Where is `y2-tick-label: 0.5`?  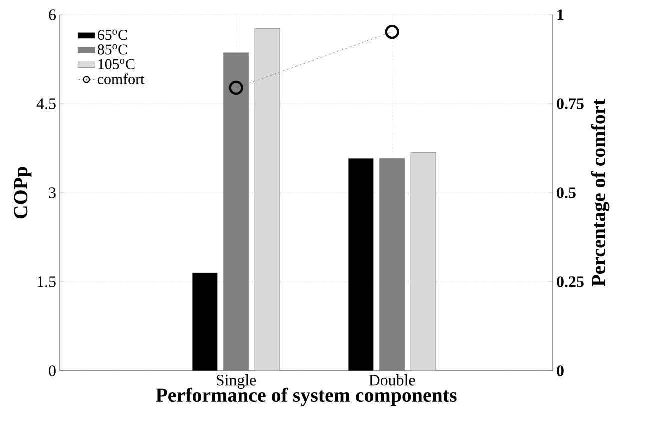 y2-tick-label: 0.5 is located at coordinates (566, 193).